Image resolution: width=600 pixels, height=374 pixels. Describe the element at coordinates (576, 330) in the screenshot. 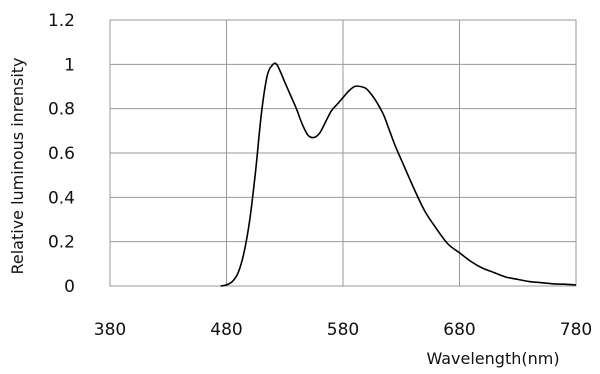

I see `x-tick-label: 780` at that location.